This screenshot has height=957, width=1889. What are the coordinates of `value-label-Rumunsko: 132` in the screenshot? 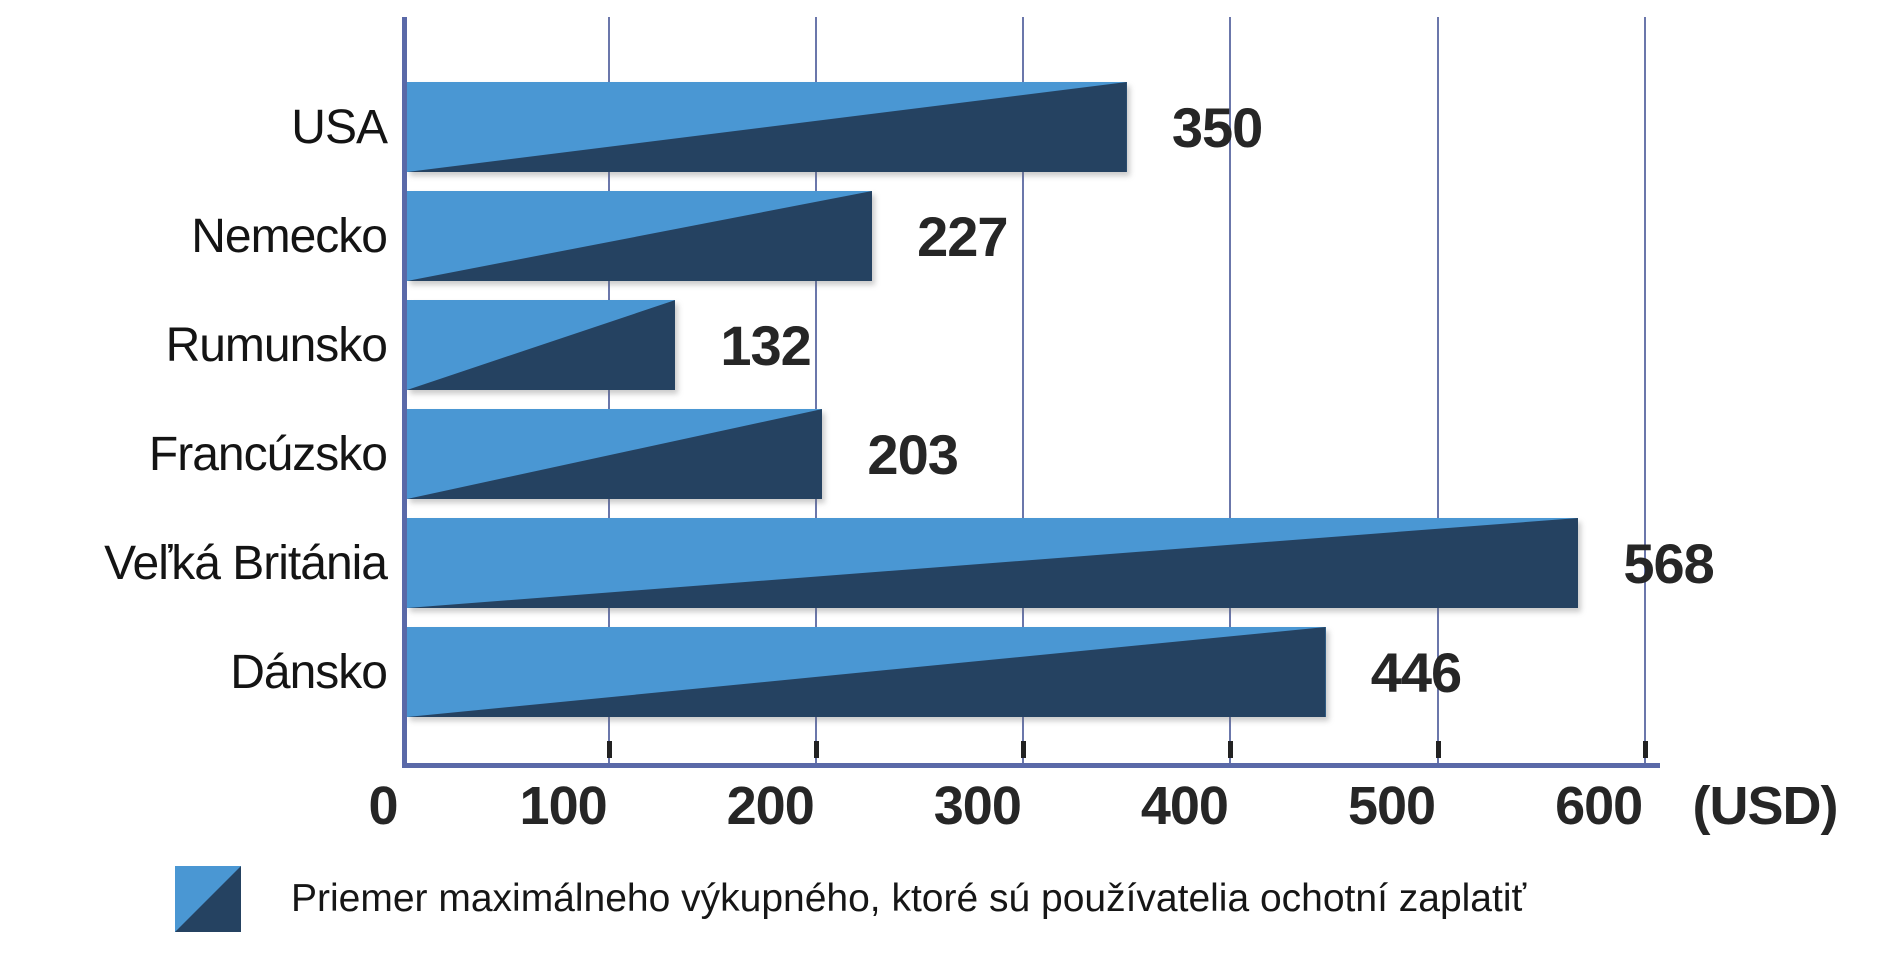 It's located at (765, 345).